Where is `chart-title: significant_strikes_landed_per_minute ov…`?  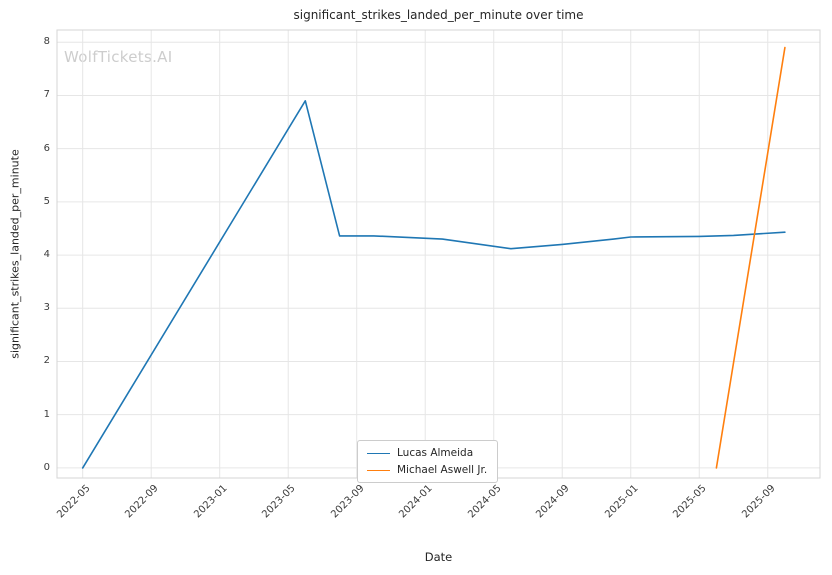
chart-title: significant_strikes_landed_per_minute ov… is located at coordinates (438, 15).